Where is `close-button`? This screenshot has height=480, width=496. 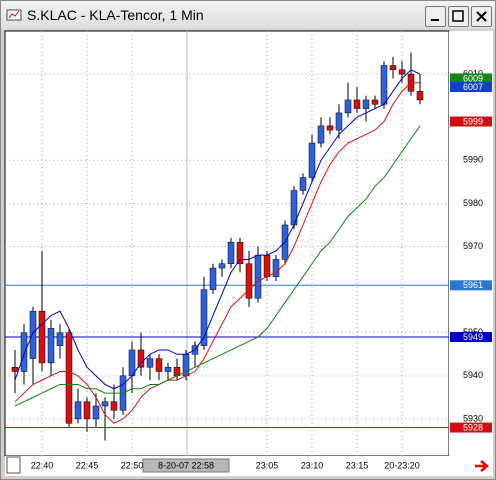 close-button is located at coordinates (481, 16).